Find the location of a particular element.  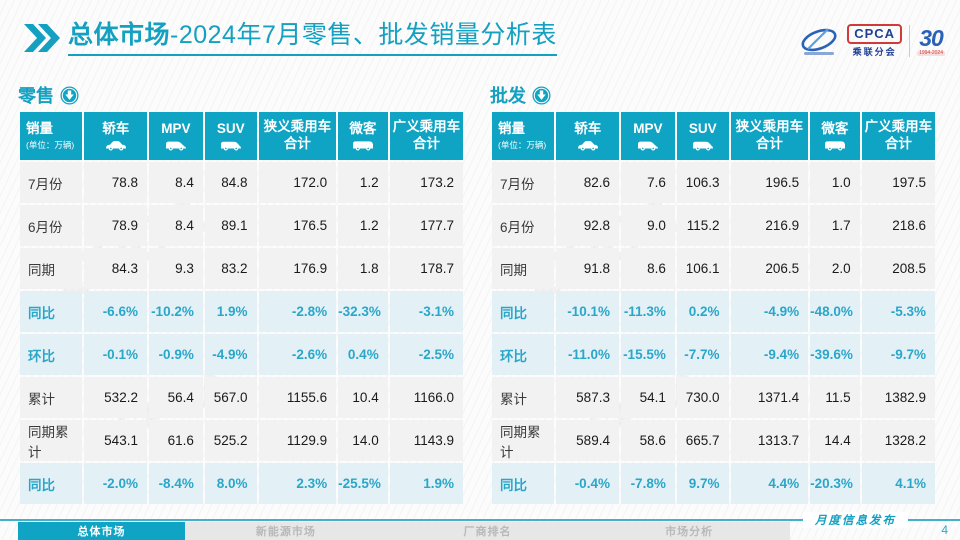

table-cell: 1.8 is located at coordinates (363, 268).